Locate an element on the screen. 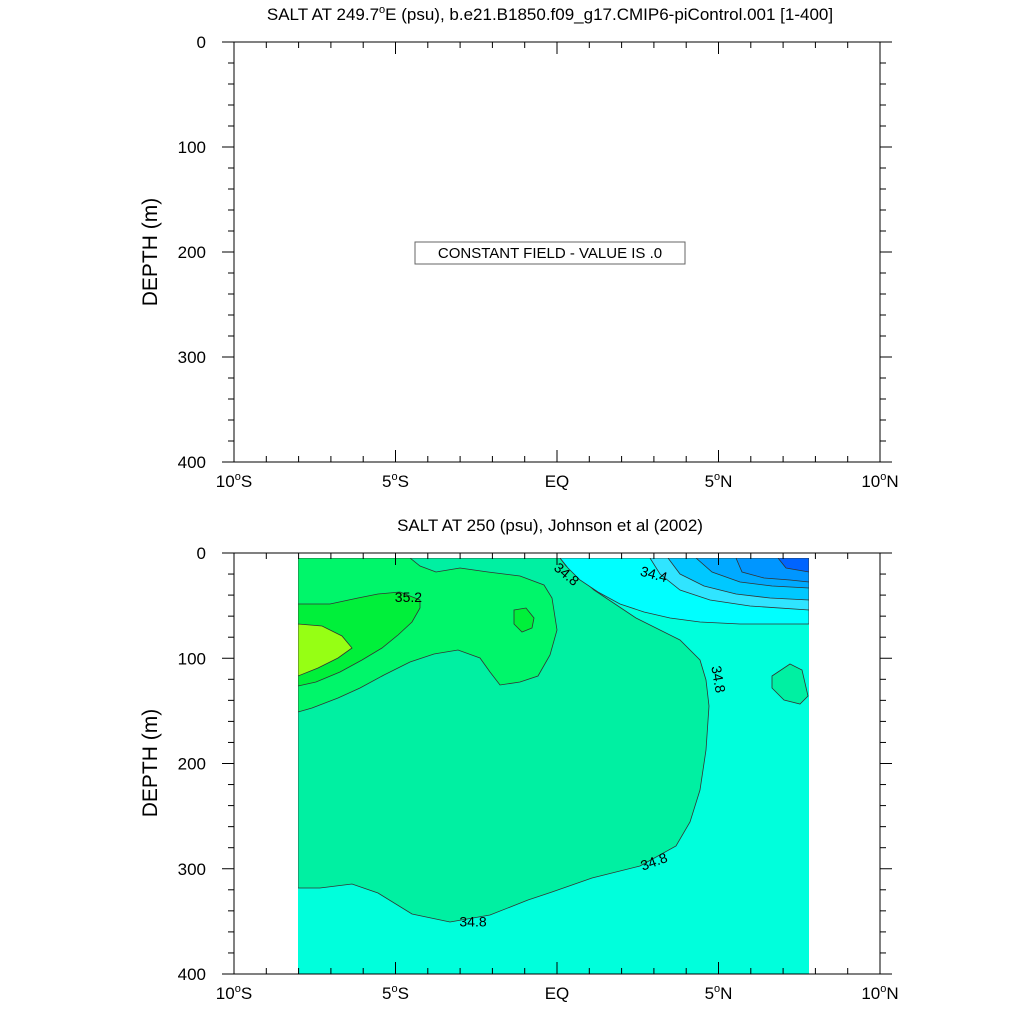  top-x-tick-label: 5oS is located at coordinates (395, 481).